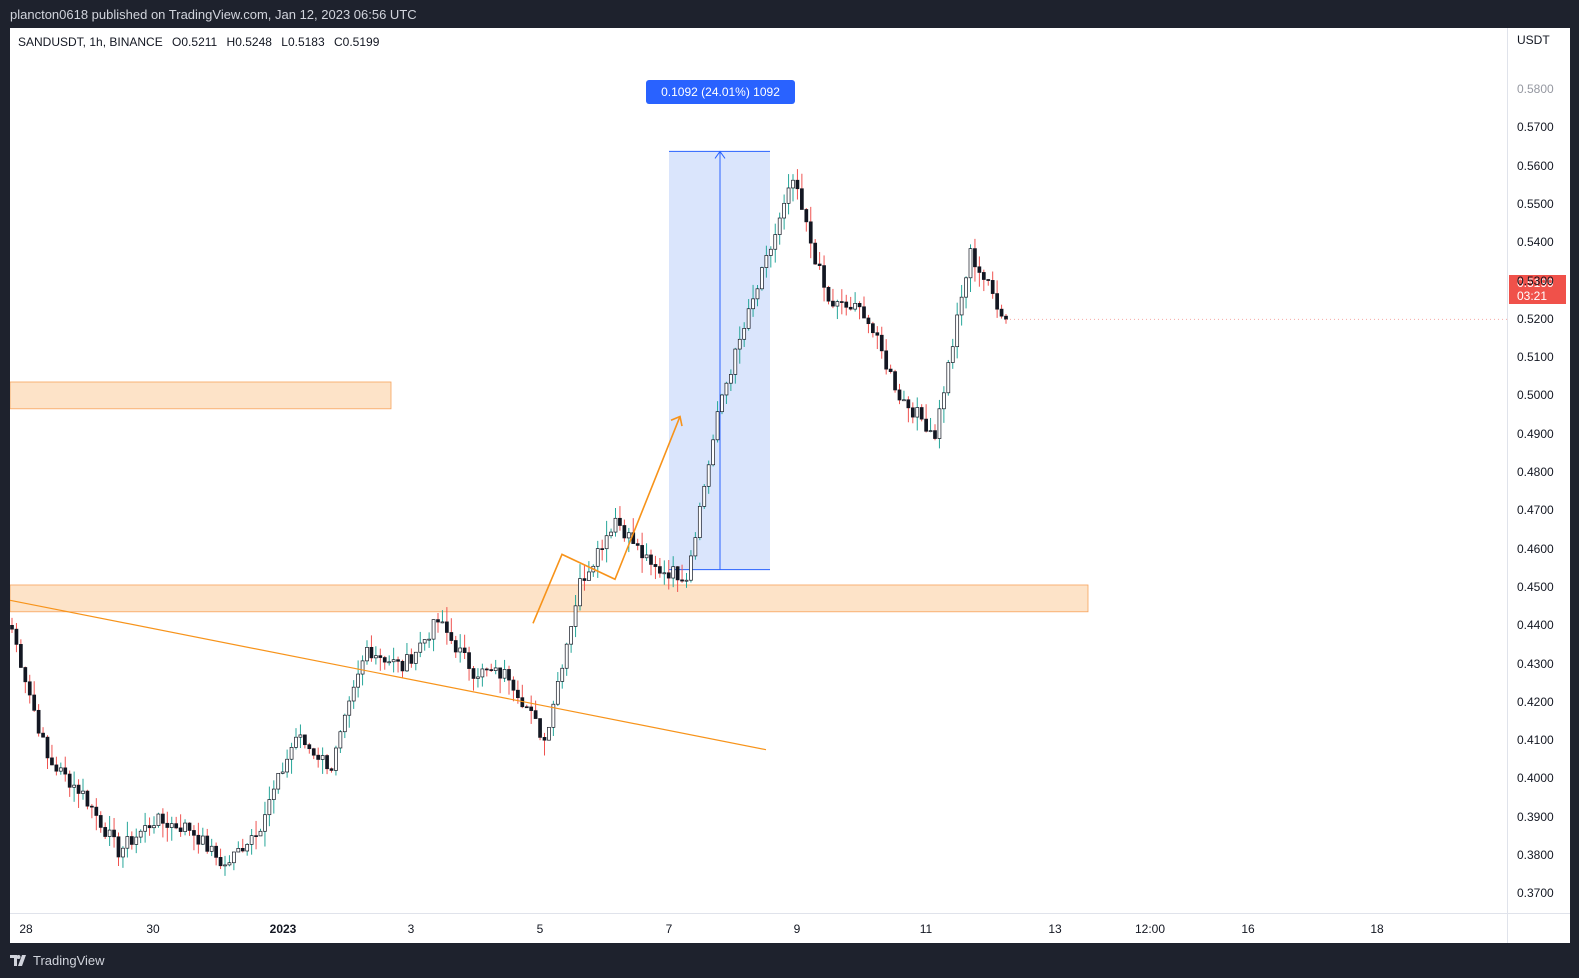 The image size is (1579, 978). I want to click on price-tick-label: 0.5200, so click(1535, 318).